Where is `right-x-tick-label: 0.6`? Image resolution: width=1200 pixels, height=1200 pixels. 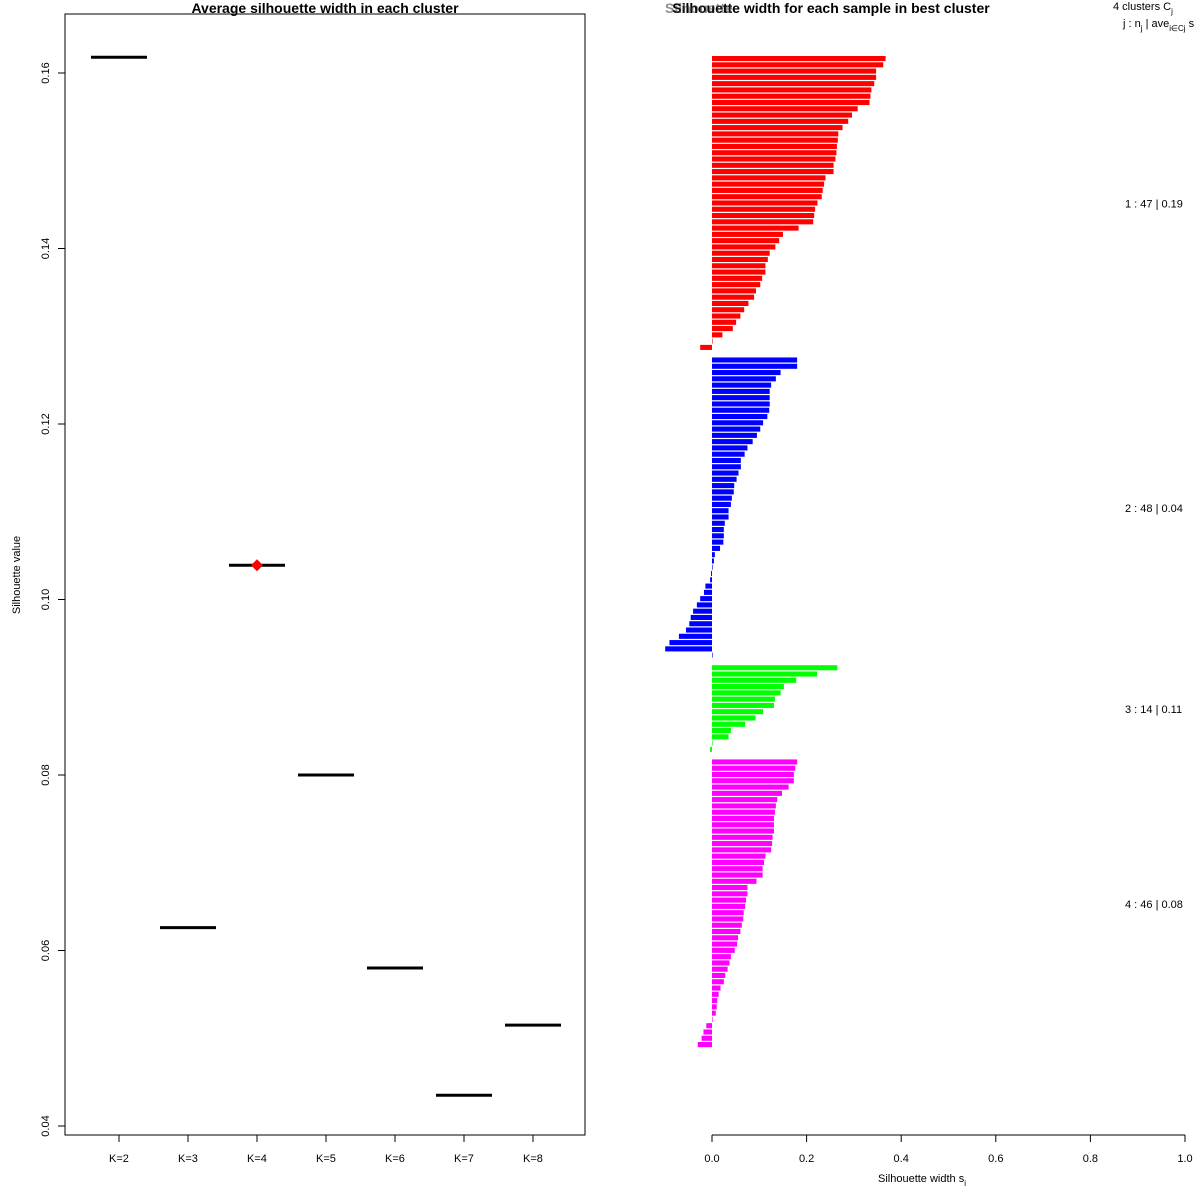
right-x-tick-label: 0.6 is located at coordinates (995, 1159).